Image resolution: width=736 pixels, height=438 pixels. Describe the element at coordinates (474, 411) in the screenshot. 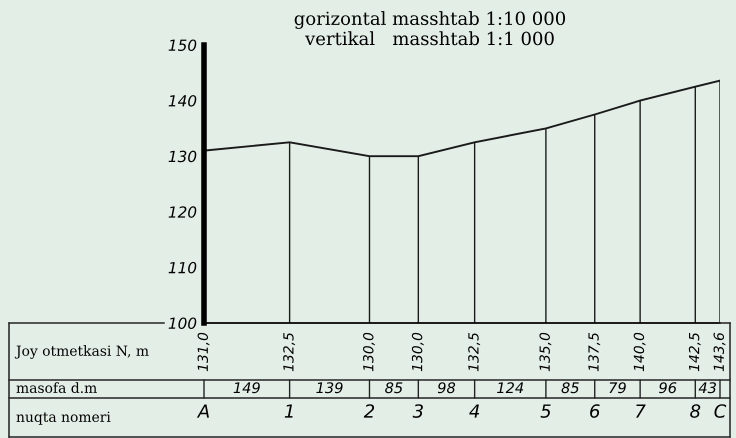

I see `x-tick-label: 4` at that location.